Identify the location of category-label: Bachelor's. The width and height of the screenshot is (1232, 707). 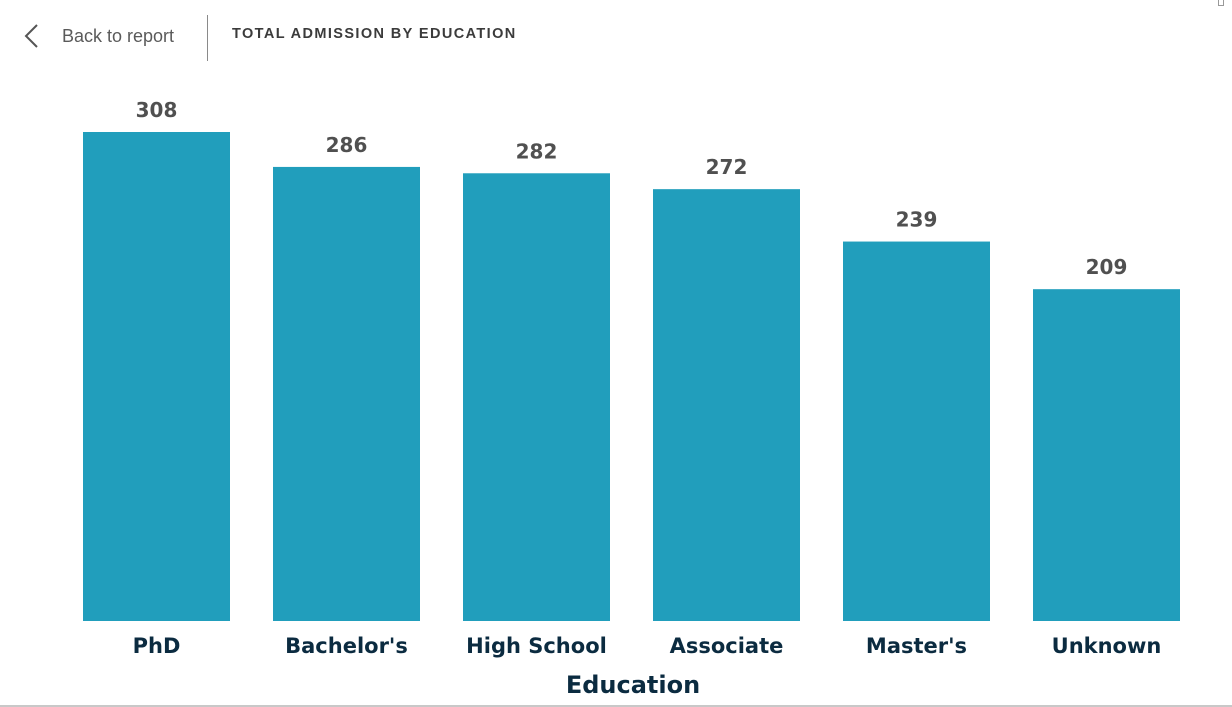
(346, 646).